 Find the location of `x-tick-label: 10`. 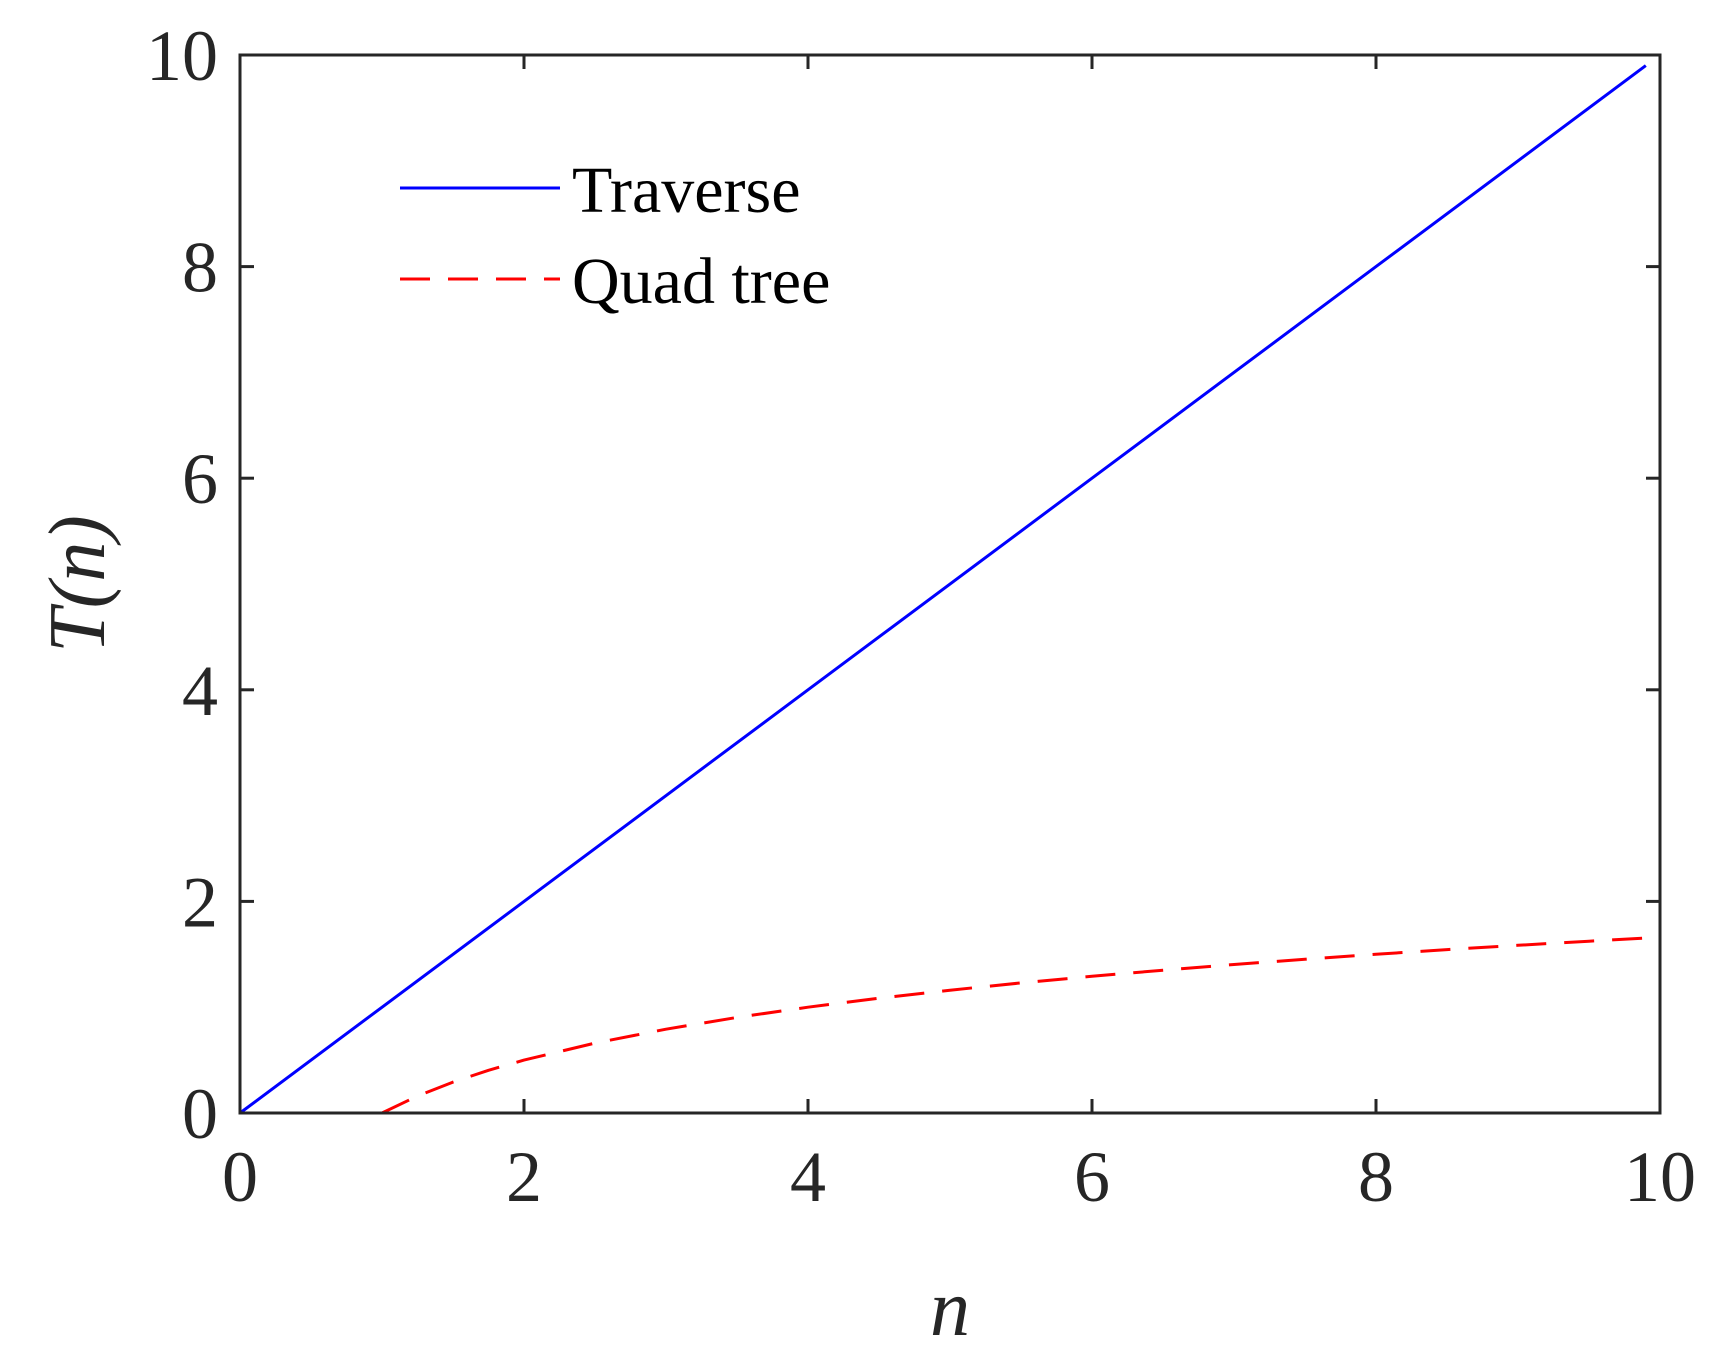

x-tick-label: 10 is located at coordinates (1660, 1177).